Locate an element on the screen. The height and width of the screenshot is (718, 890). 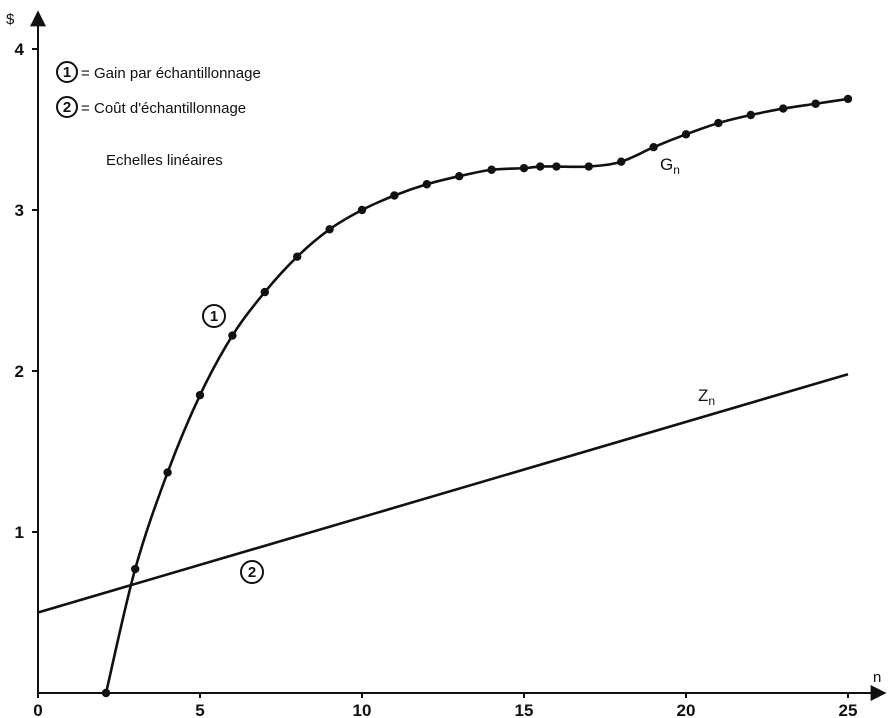
series-zn-label-main: Z is located at coordinates (703, 395).